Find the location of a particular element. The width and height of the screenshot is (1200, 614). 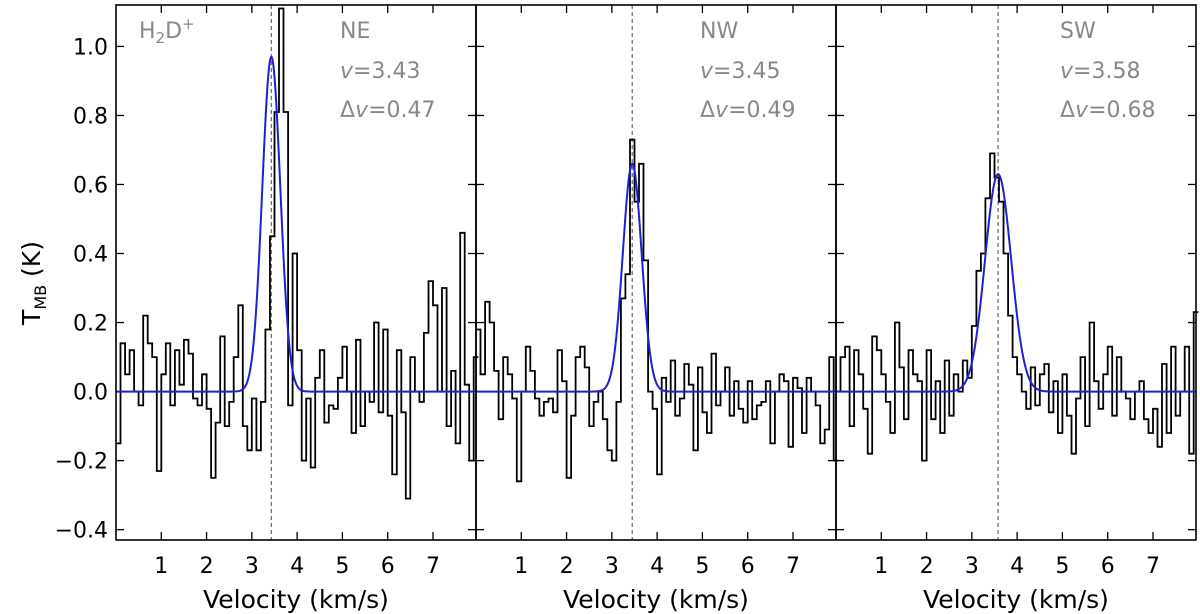

y-tick-label: 0.2 is located at coordinates (90, 324).